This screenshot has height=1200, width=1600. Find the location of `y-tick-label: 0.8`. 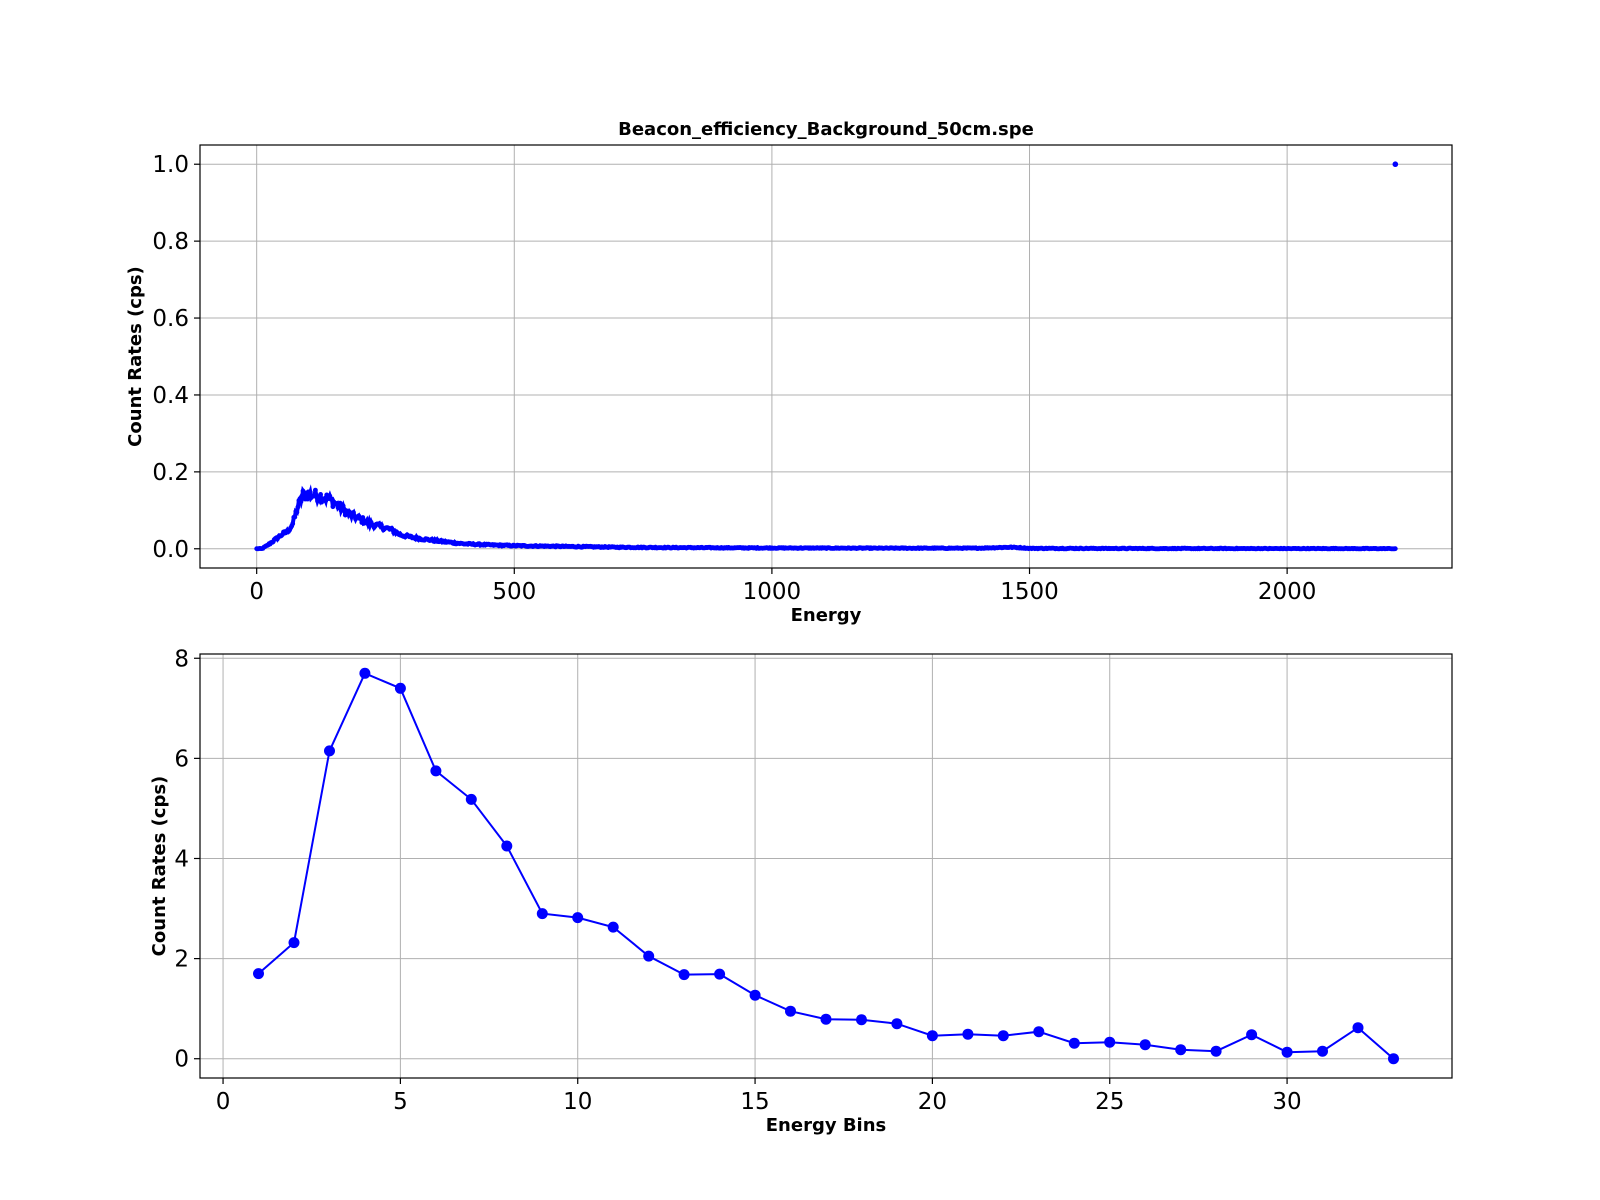

y-tick-label: 0.8 is located at coordinates (170, 242).